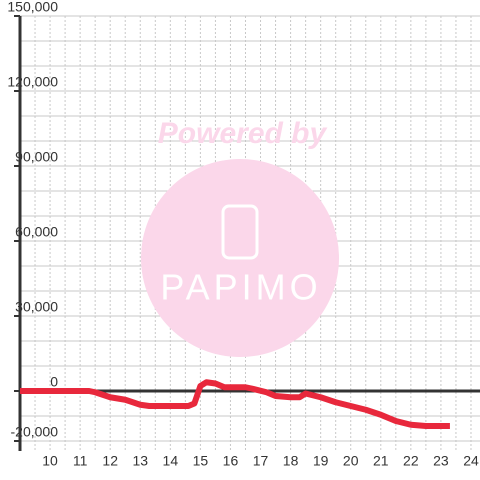 This screenshot has height=480, width=480. I want to click on y-tick-label: 30,000, so click(36, 307).